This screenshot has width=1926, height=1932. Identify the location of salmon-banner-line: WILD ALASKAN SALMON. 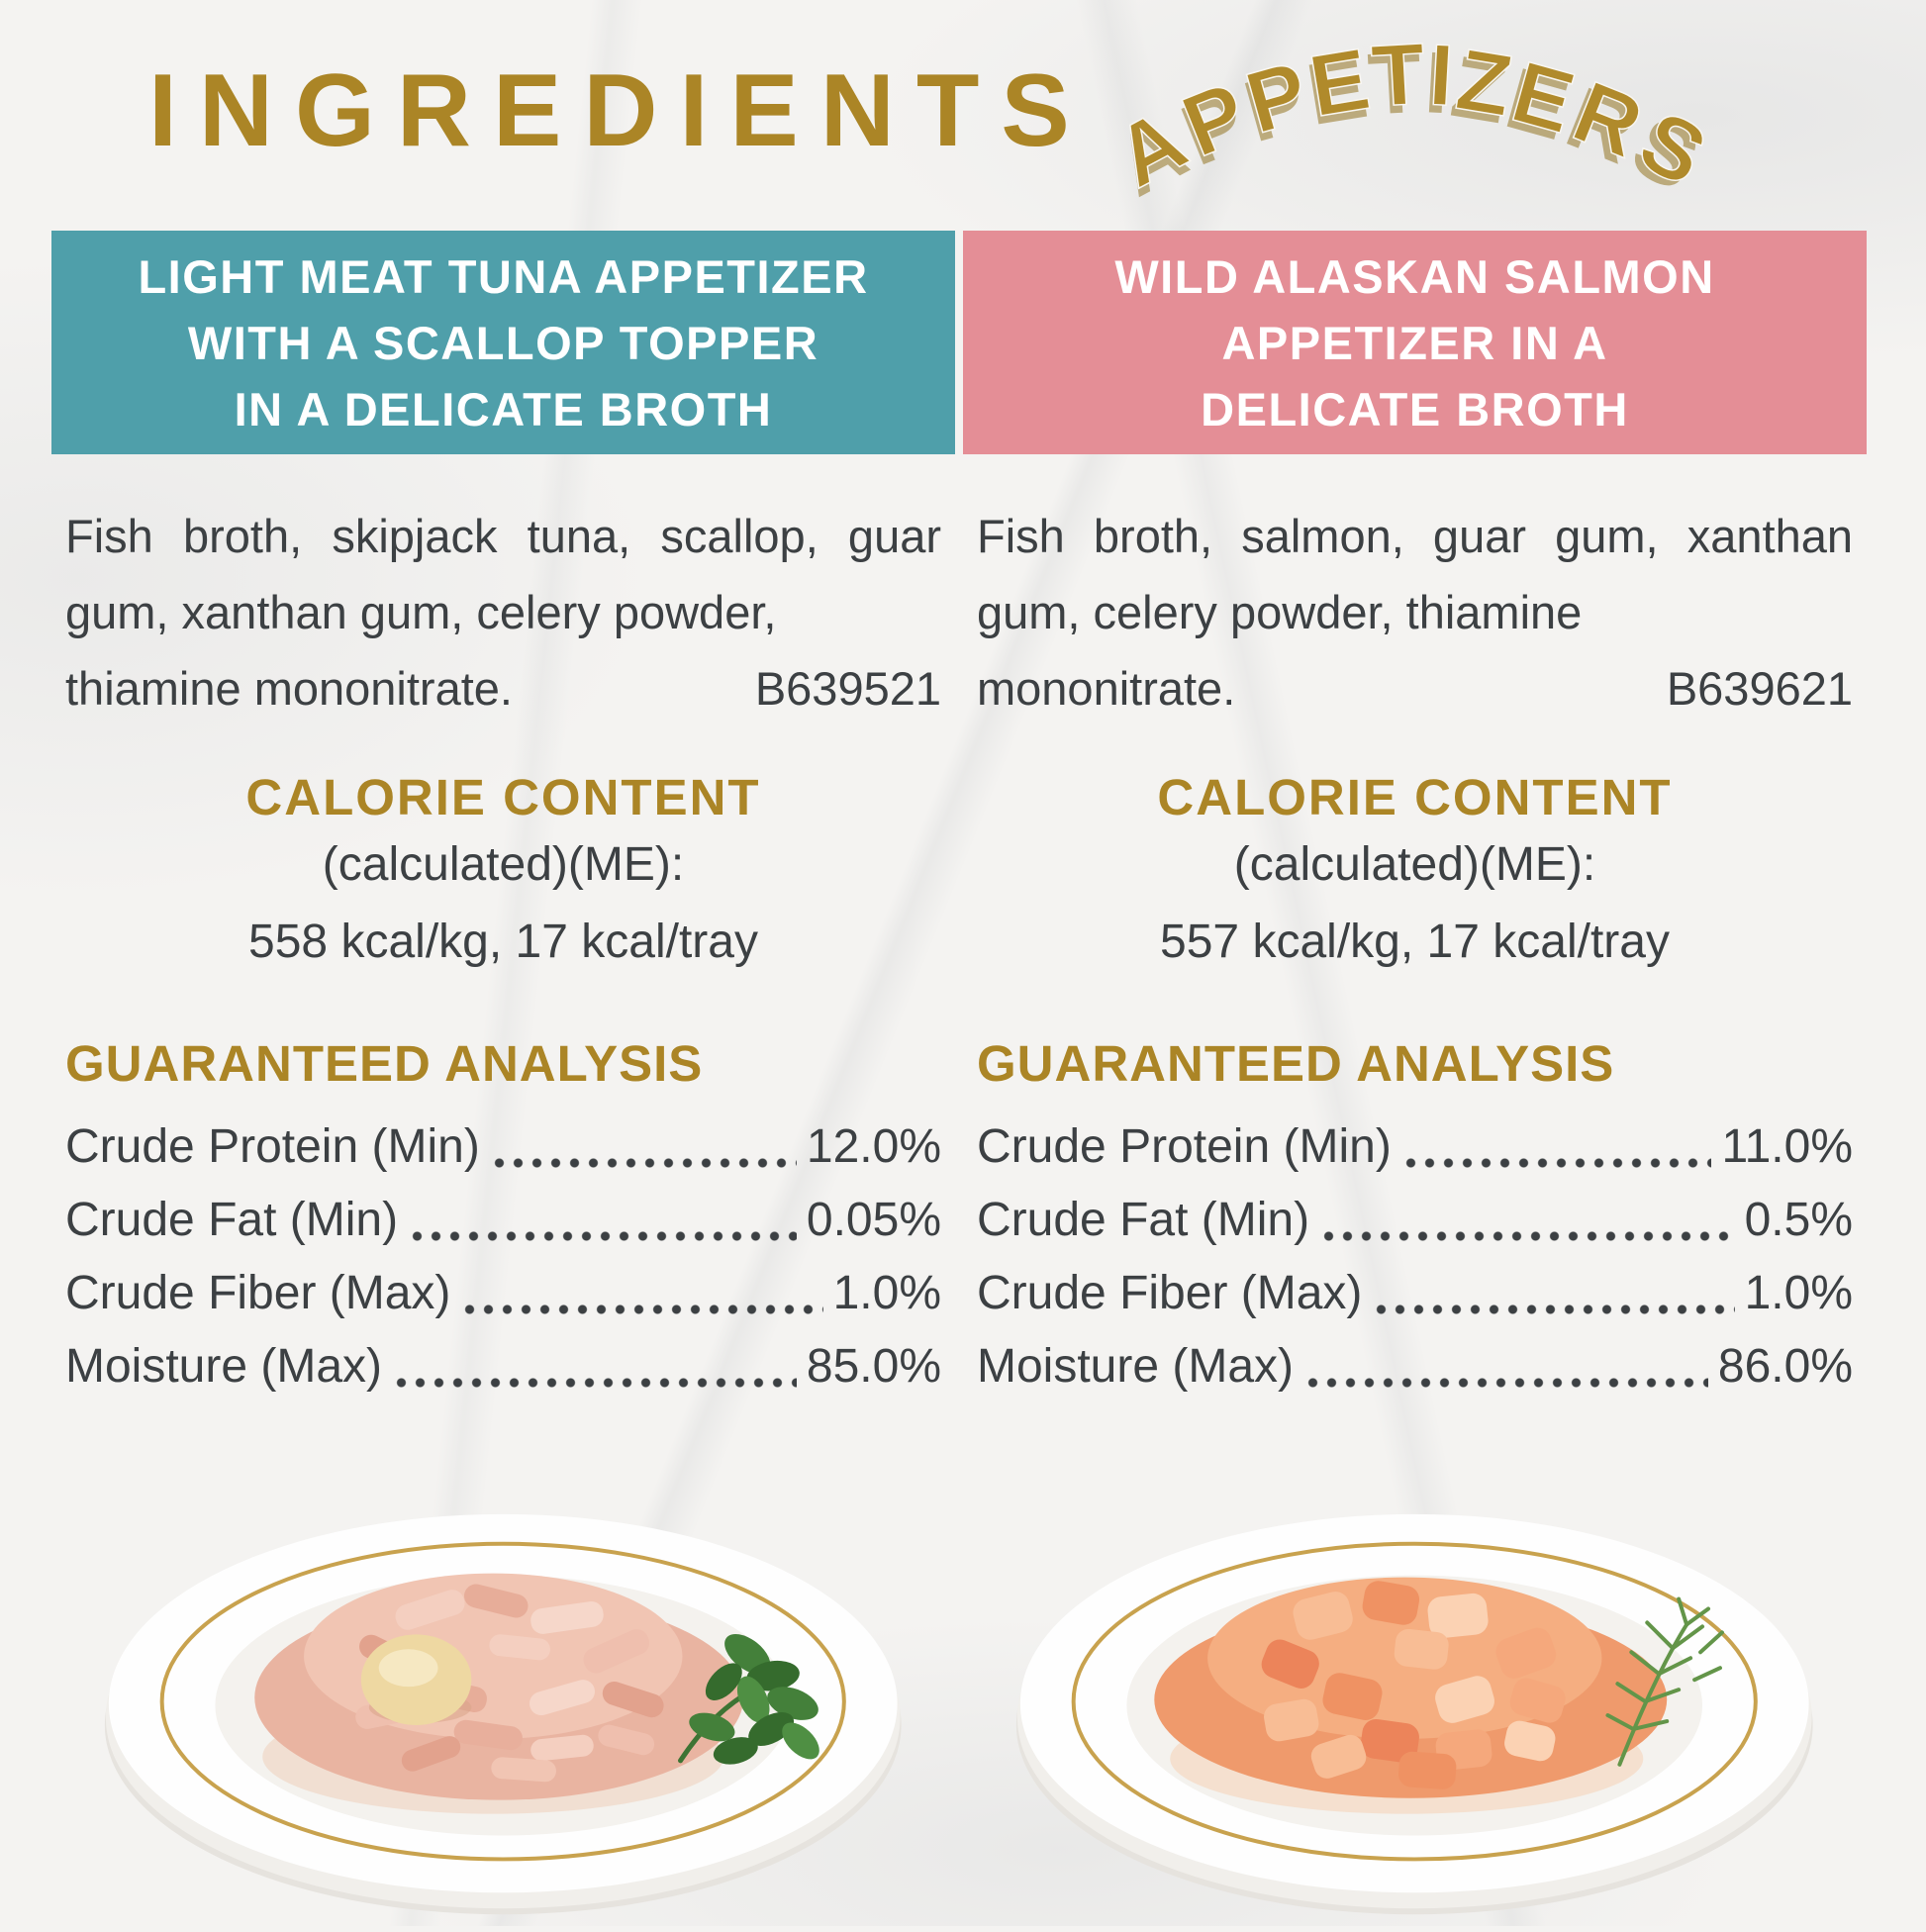
(1414, 276).